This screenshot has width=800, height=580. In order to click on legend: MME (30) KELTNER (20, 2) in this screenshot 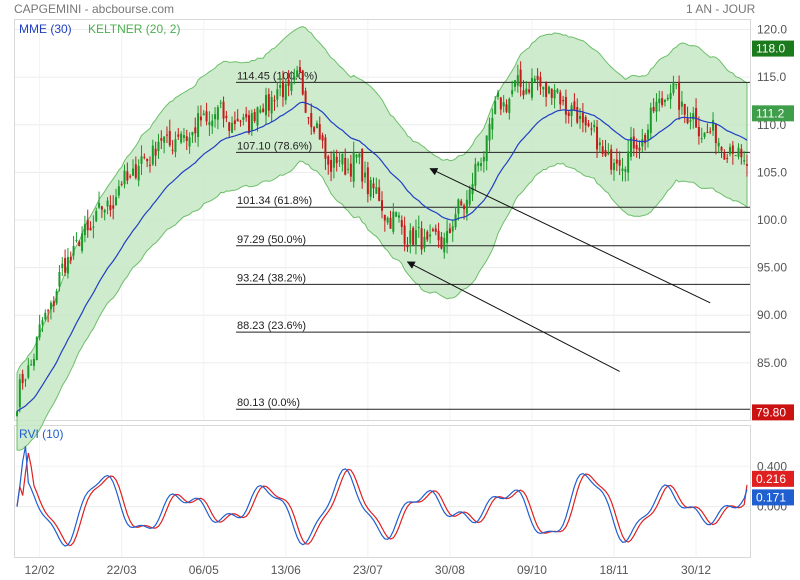, I will do `click(99, 29)`.